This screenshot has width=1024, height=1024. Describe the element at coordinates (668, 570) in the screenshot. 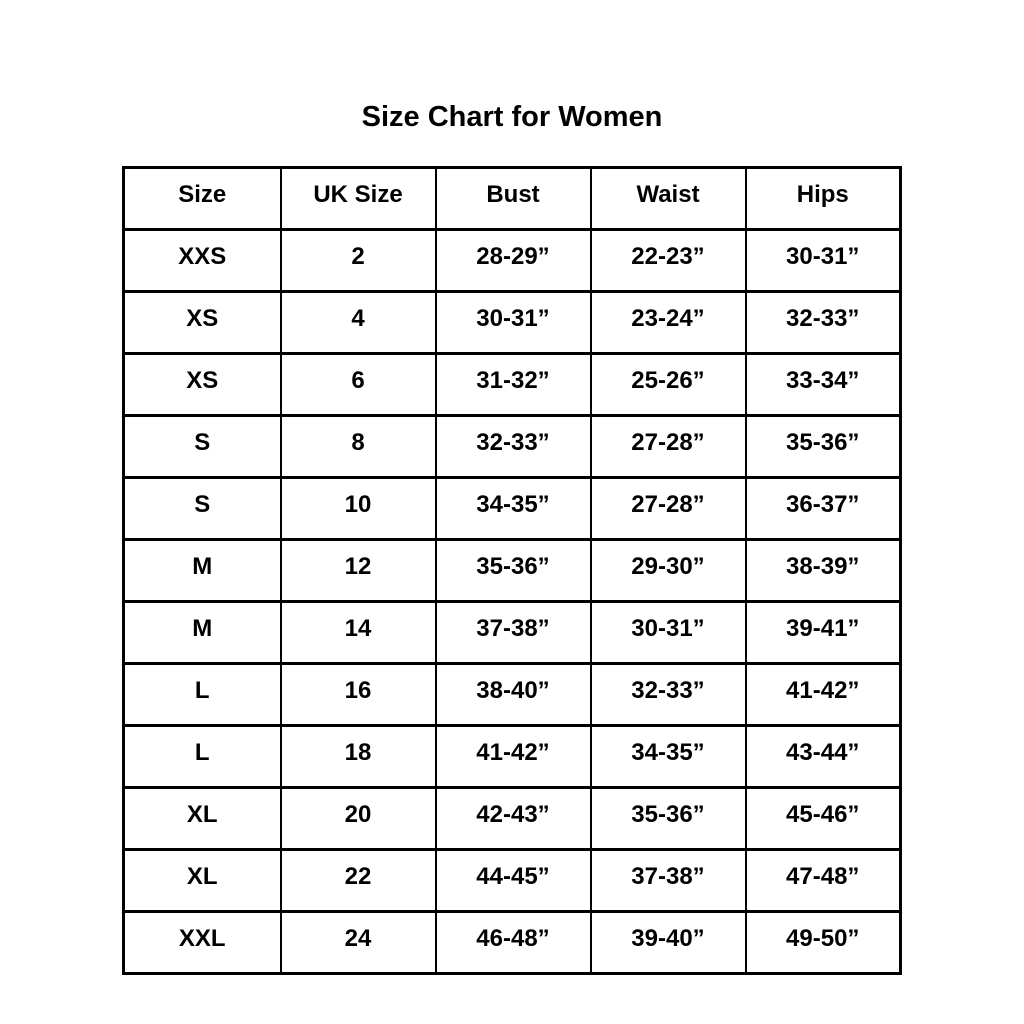

I see `table-cell: 29-30”` at that location.